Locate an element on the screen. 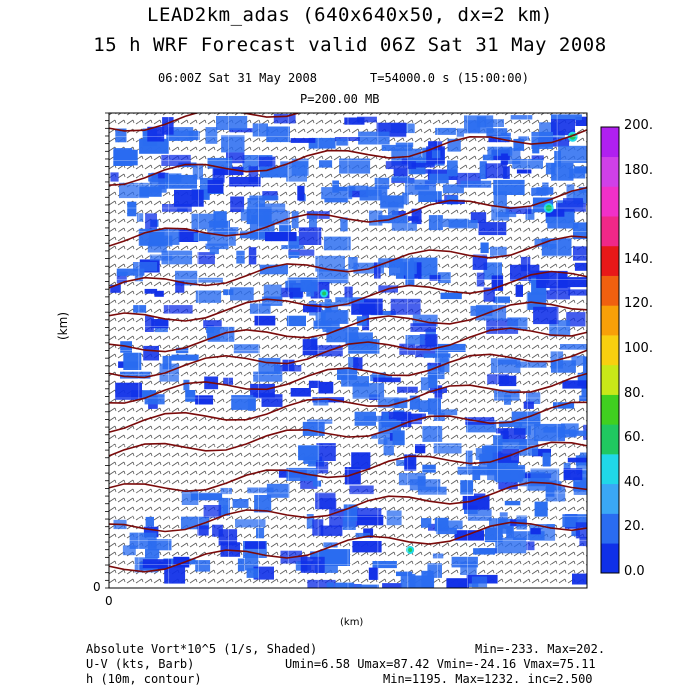 This screenshot has width=700, height=700. colorbar-tick-label: 0.0 is located at coordinates (634, 571).